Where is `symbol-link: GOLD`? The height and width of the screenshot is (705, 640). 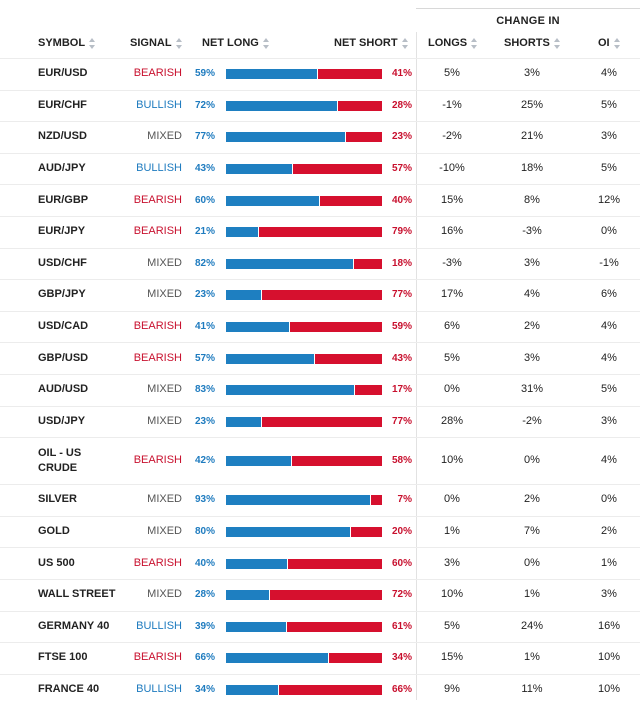 symbol-link: GOLD is located at coordinates (54, 531).